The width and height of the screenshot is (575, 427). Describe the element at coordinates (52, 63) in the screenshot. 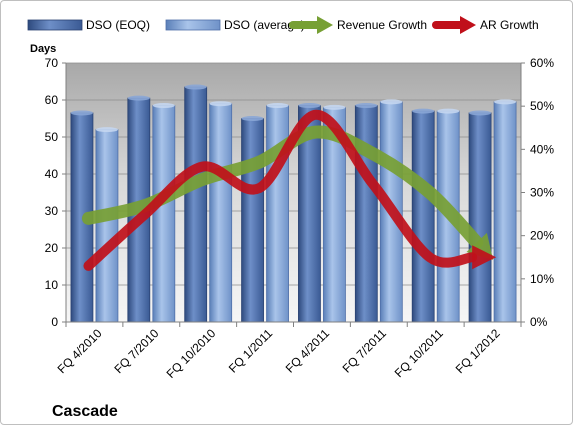

I see `y-tick-label: 70` at that location.